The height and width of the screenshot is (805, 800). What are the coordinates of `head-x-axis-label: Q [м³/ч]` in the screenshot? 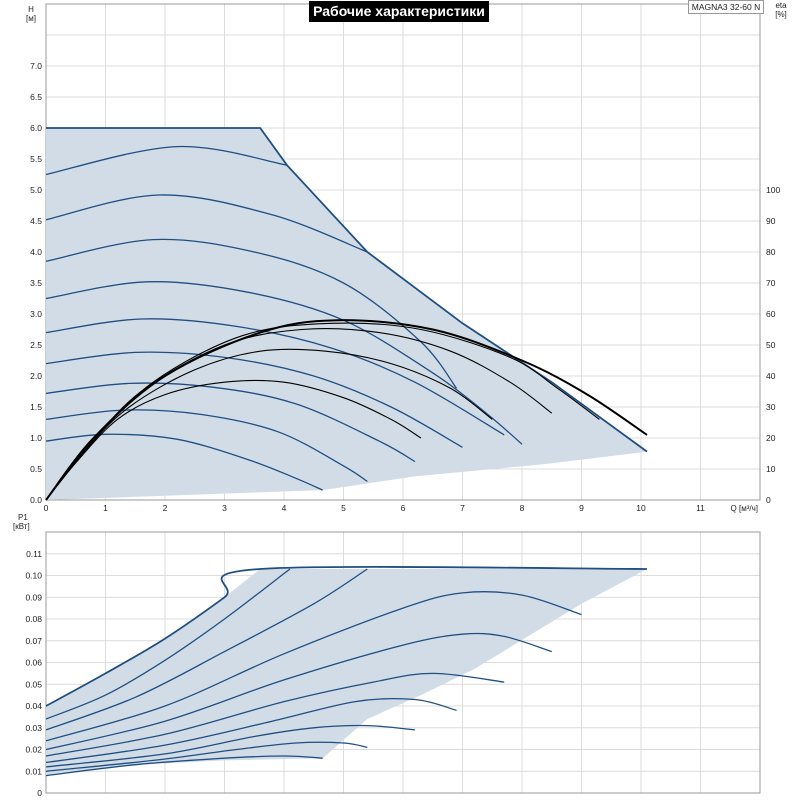 It's located at (744, 508).